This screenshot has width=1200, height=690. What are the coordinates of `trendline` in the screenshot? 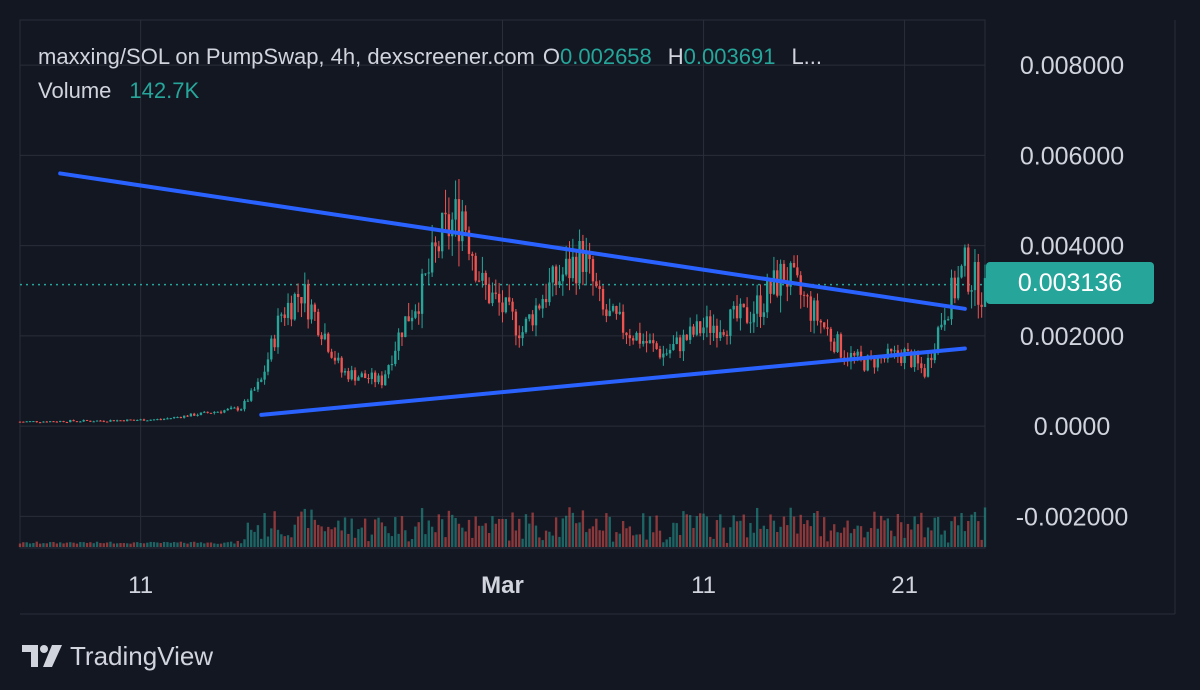 It's located at (613, 381).